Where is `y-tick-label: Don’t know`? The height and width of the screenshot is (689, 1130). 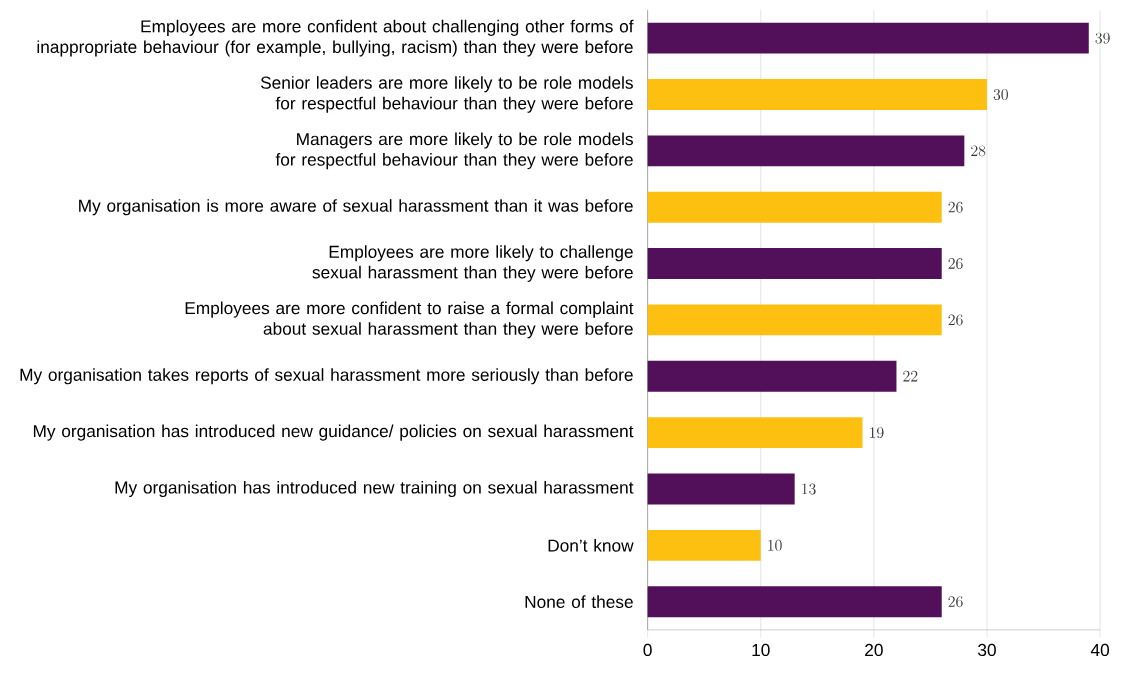 y-tick-label: Don’t know is located at coordinates (591, 545).